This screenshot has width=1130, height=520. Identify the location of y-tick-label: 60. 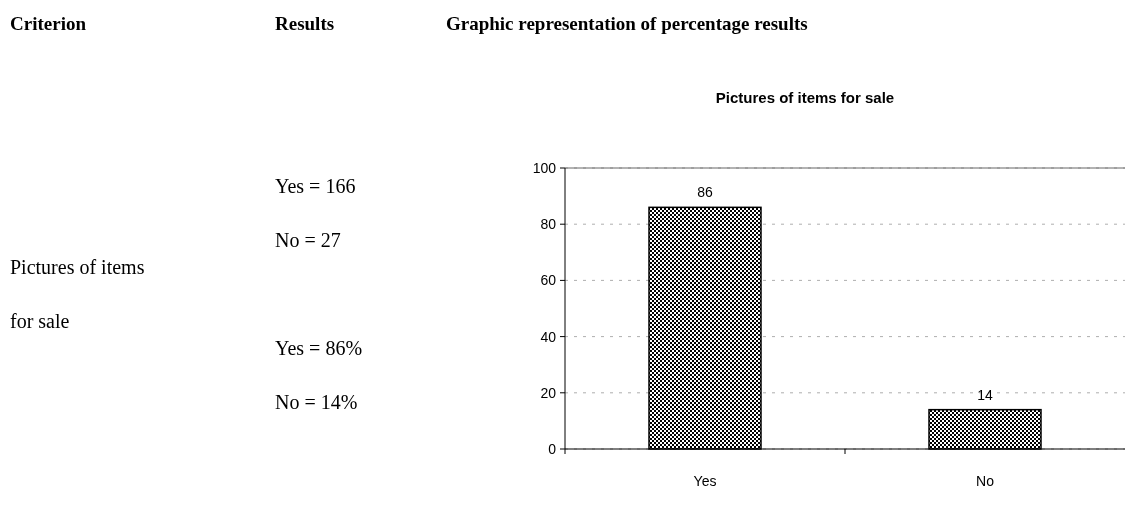
(548, 280).